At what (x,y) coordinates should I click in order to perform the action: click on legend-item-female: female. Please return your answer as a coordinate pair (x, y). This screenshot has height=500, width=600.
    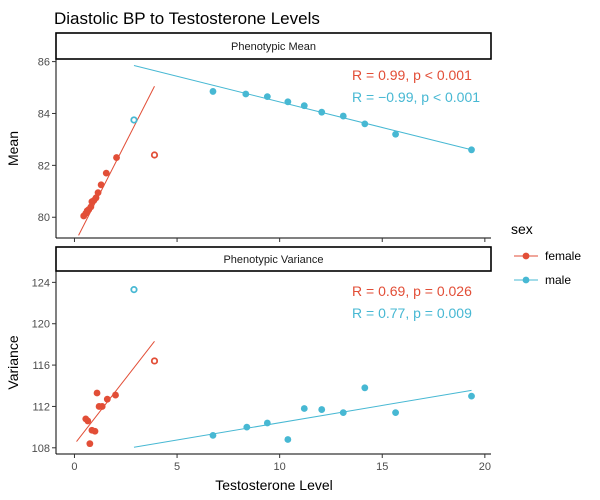
    Looking at the image, I should click on (547, 256).